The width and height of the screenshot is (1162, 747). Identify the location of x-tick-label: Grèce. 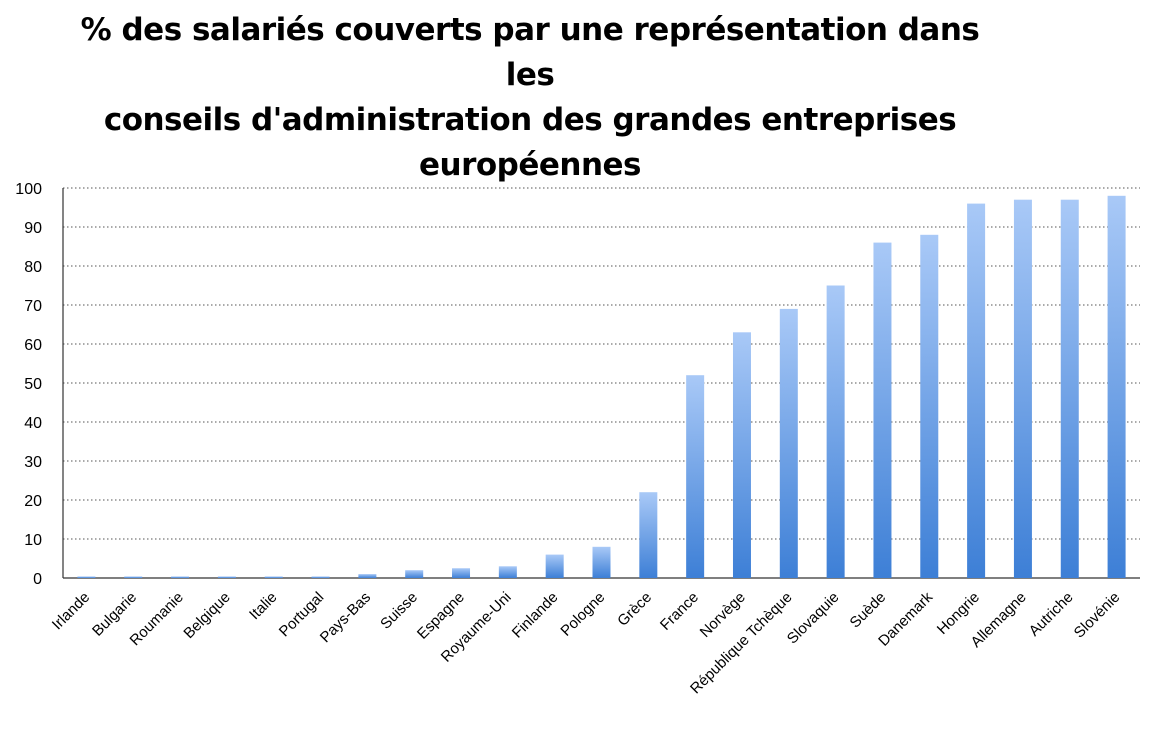
(634, 609).